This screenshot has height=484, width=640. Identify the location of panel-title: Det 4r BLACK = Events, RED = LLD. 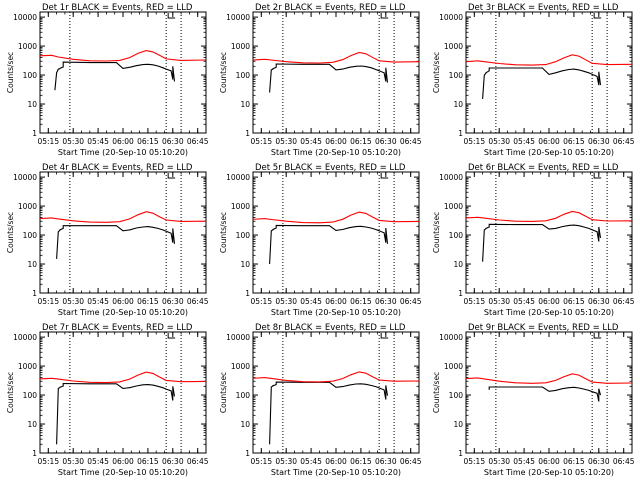
(117, 168).